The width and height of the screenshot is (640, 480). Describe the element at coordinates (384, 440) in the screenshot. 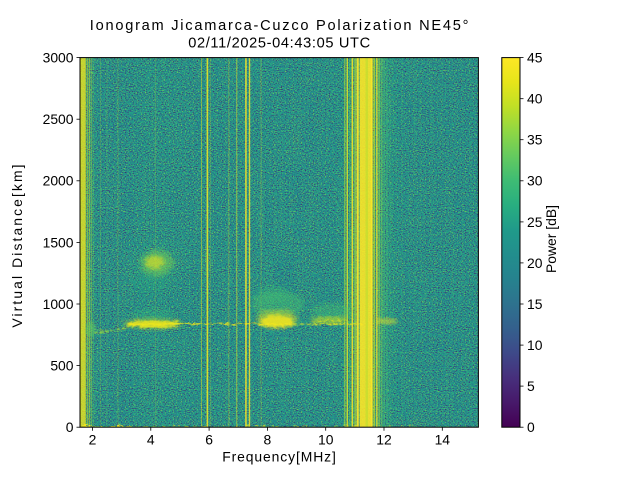

I see `svg-text: 12` at that location.